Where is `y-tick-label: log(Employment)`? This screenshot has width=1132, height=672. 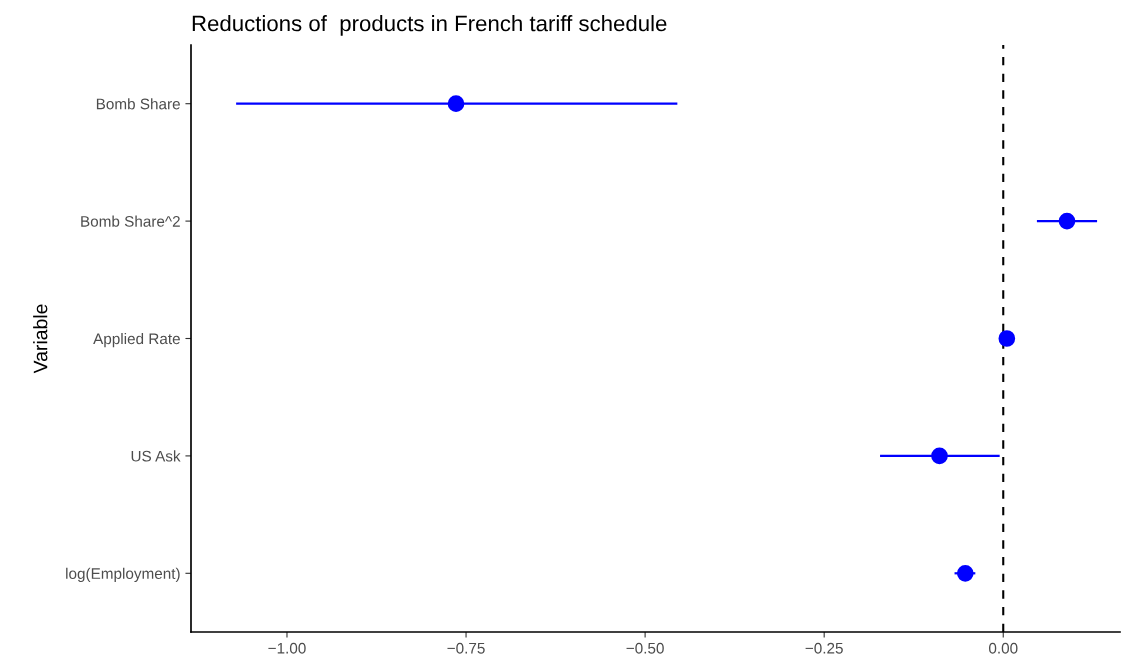 y-tick-label: log(Employment) is located at coordinates (123, 575).